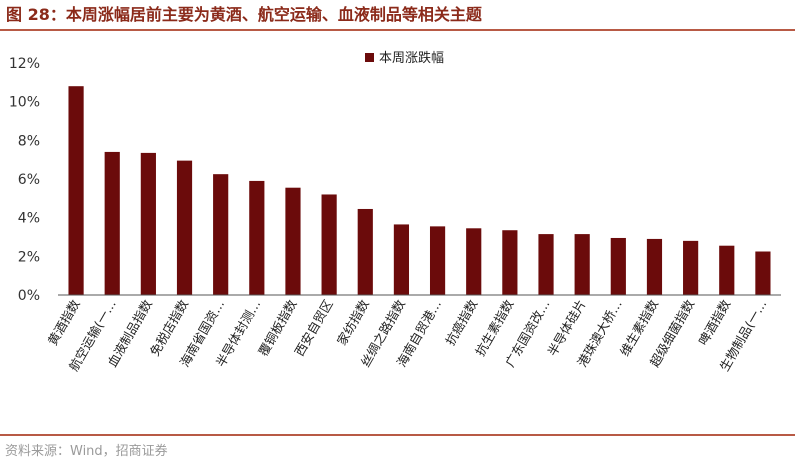 Image resolution: width=795 pixels, height=462 pixels. I want to click on y-tick-label: 8%, so click(29, 141).